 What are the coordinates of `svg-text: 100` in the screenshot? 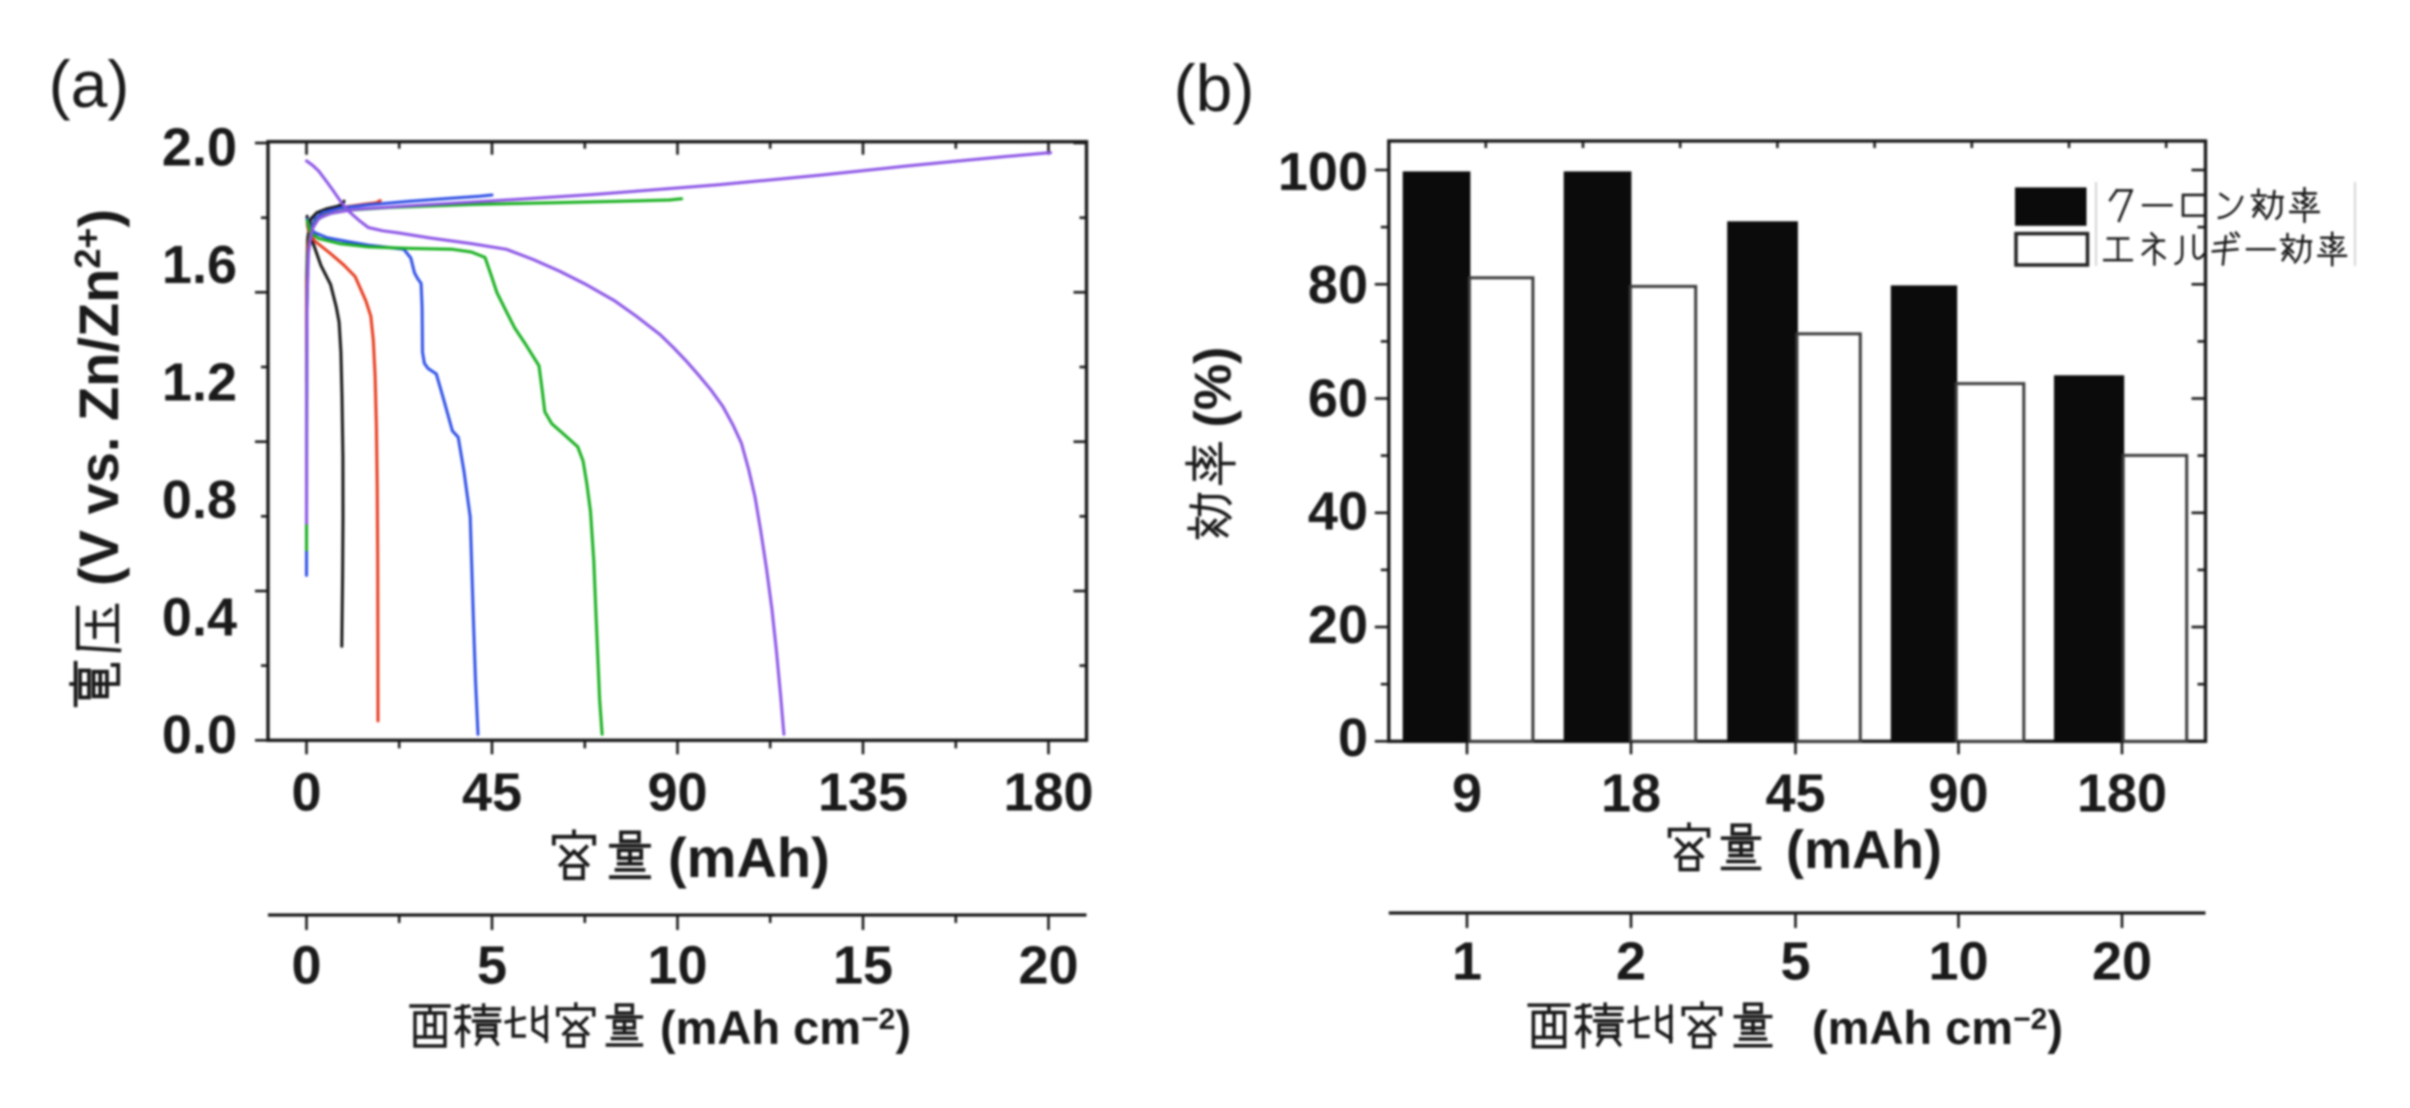 It's located at (1323, 172).